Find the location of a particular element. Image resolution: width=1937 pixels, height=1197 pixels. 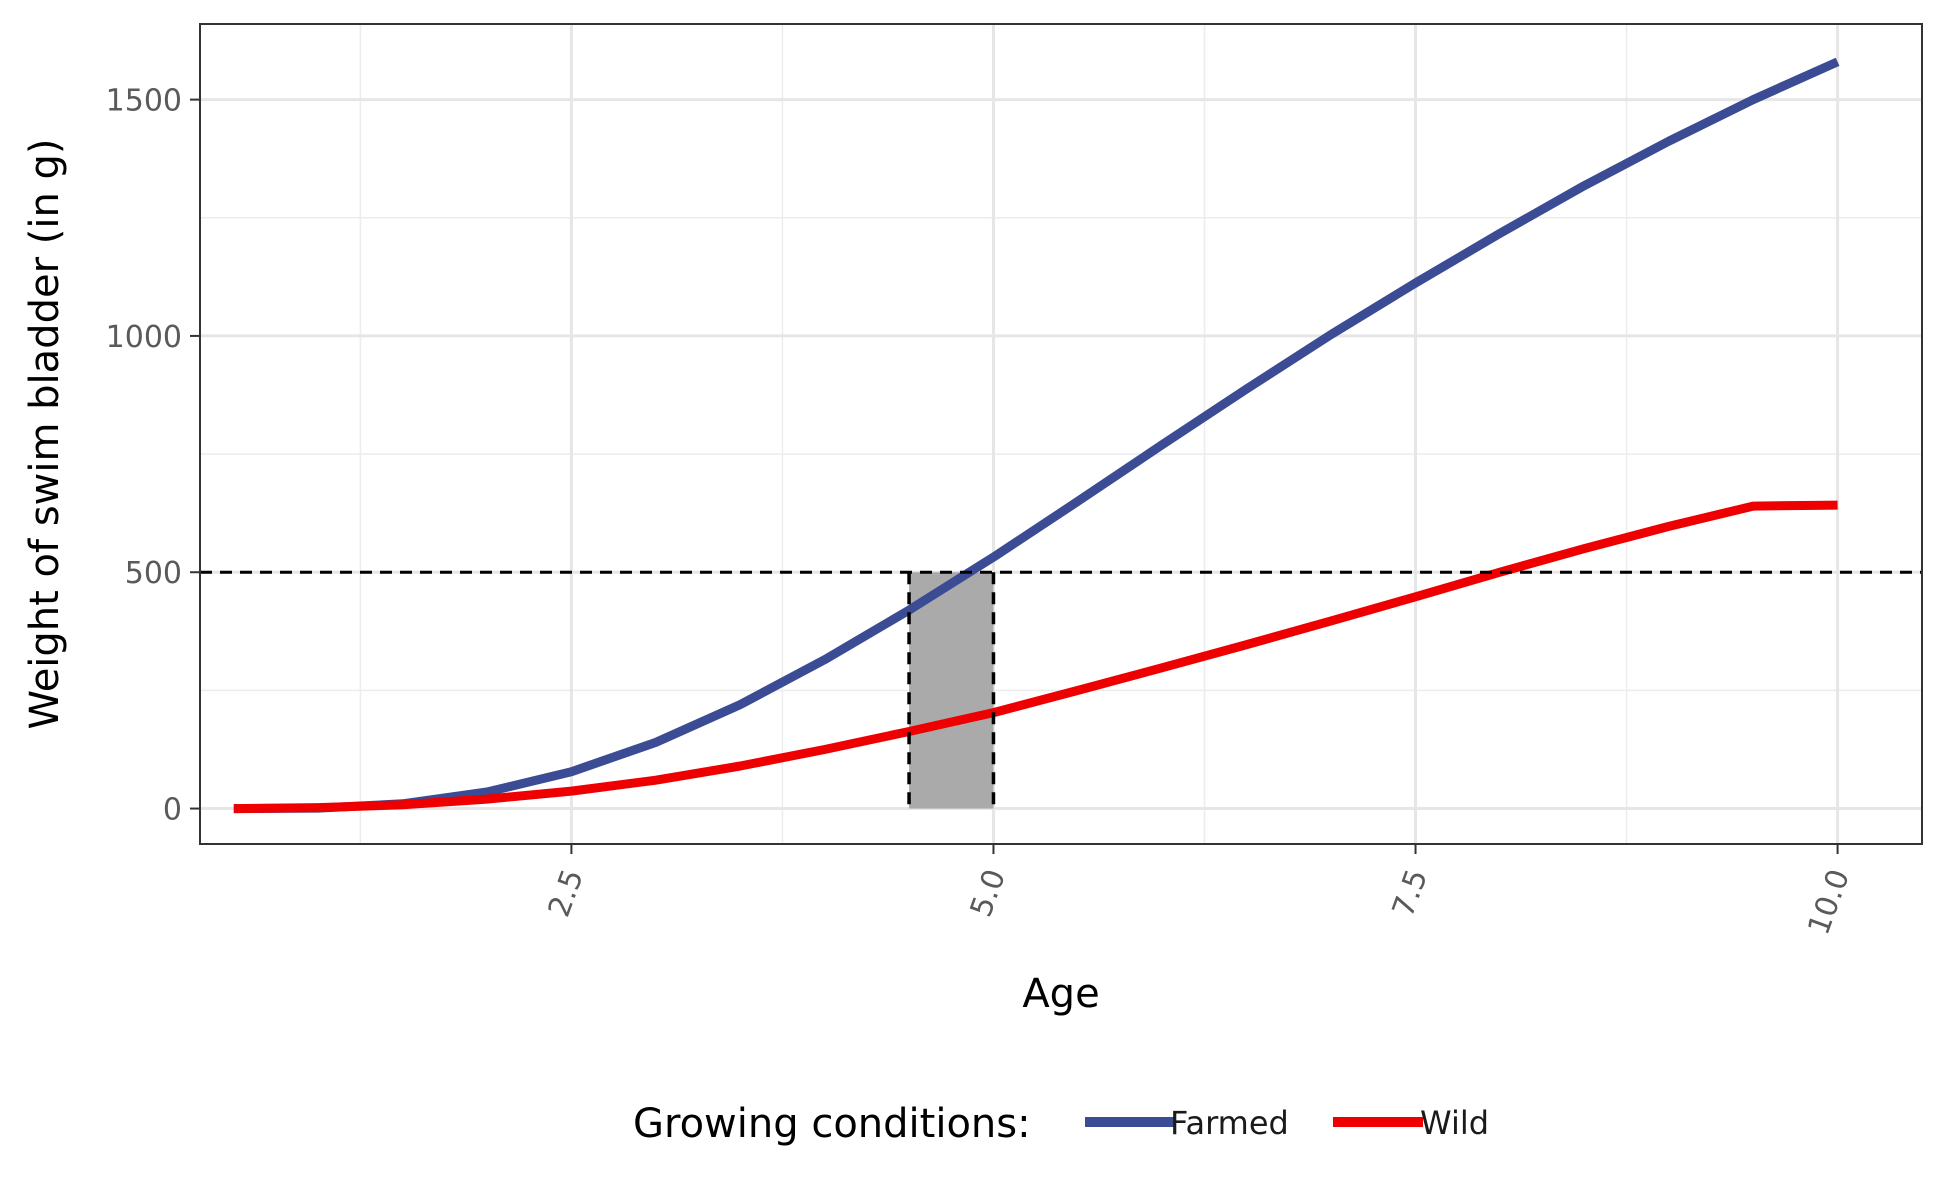

y-tick-label: 500 is located at coordinates (153, 573).